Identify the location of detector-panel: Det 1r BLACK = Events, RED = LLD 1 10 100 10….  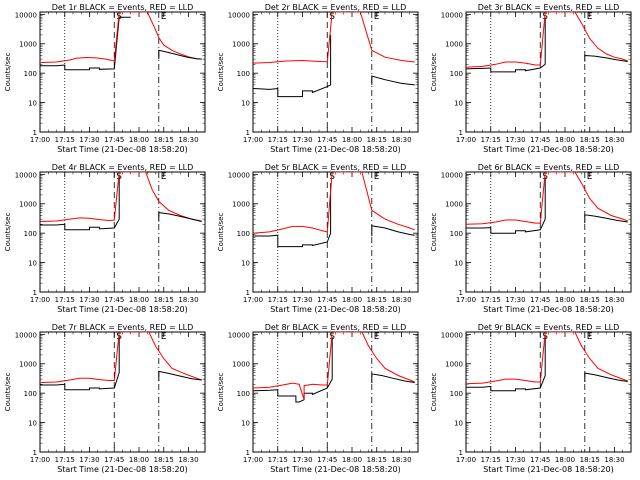
(105, 78).